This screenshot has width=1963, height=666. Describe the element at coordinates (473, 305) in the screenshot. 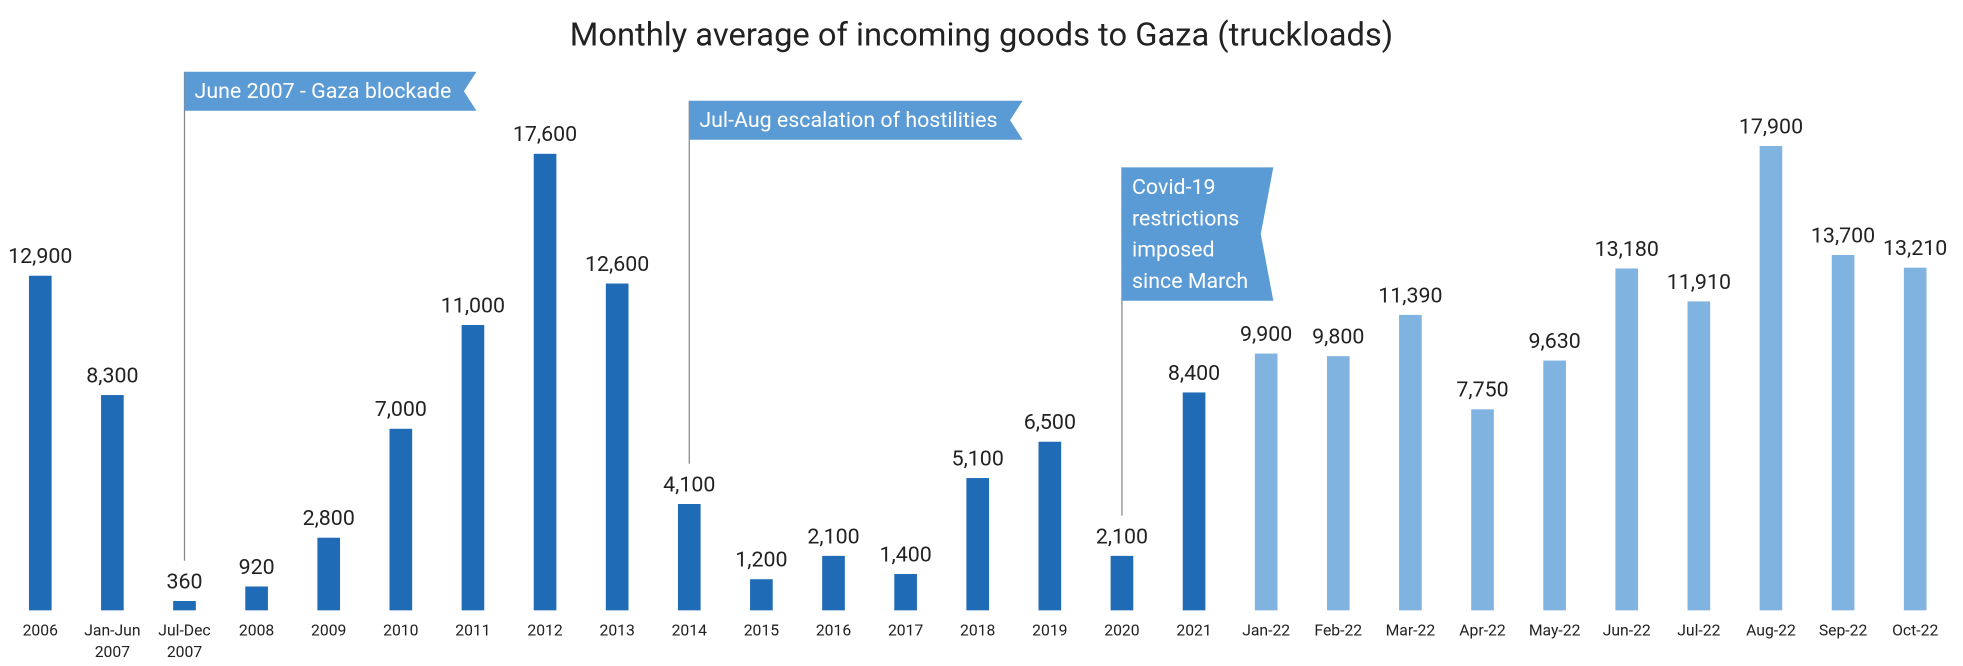

I see `value-label: 11,000` at that location.